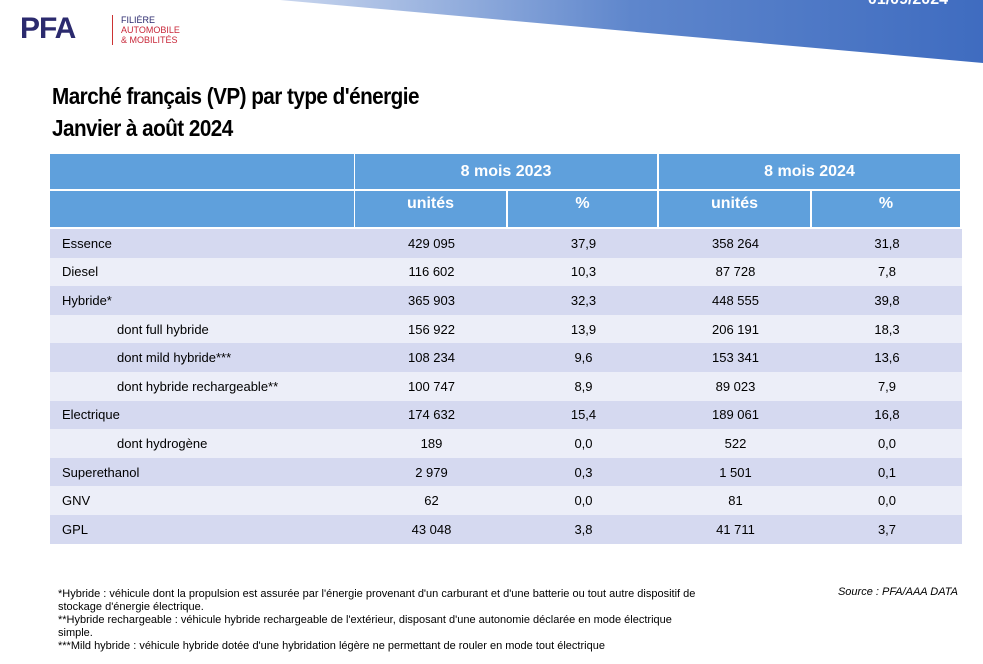 Image resolution: width=983 pixels, height=664 pixels. What do you see at coordinates (583, 472) in the screenshot?
I see `cell-value: 0,3` at bounding box center [583, 472].